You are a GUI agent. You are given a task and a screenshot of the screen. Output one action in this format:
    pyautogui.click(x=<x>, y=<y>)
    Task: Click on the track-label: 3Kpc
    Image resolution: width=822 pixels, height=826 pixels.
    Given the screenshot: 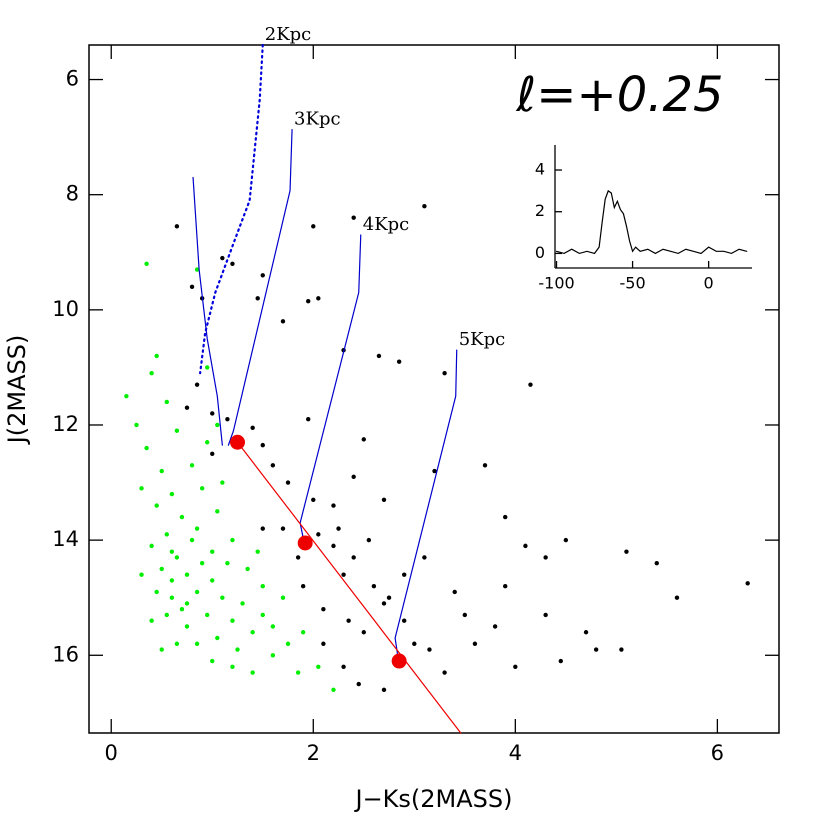 What is the action you would take?
    pyautogui.click(x=317, y=119)
    